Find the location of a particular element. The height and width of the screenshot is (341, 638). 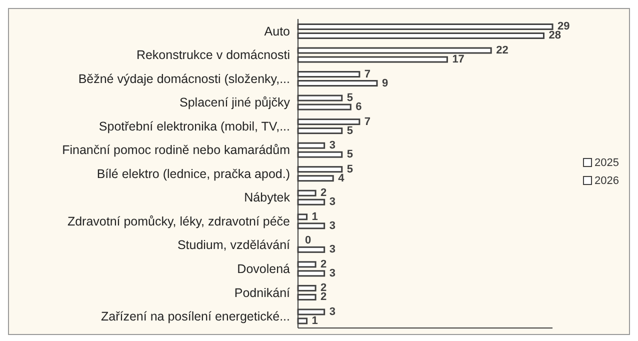

y-tick-label: Dovolená is located at coordinates (263, 269).